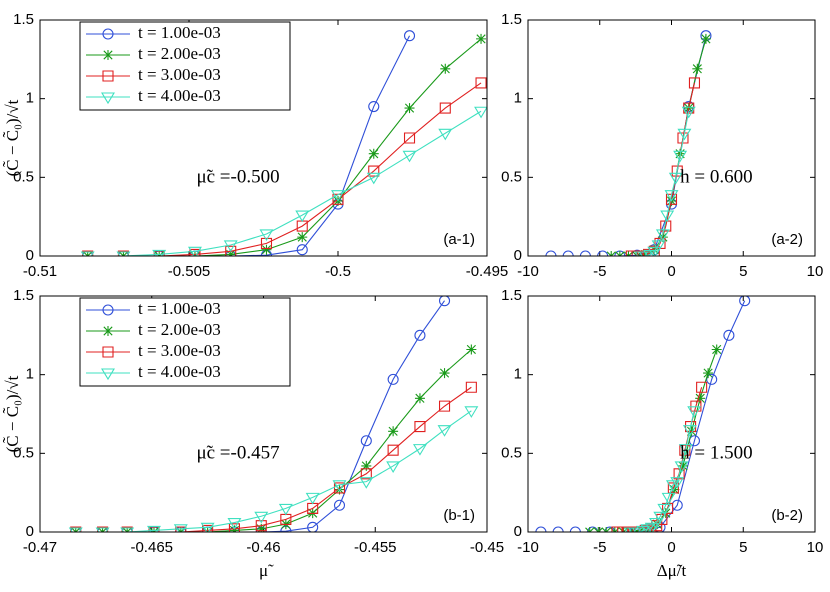 The height and width of the screenshot is (592, 830). I want to click on series-group, so click(643, 414).